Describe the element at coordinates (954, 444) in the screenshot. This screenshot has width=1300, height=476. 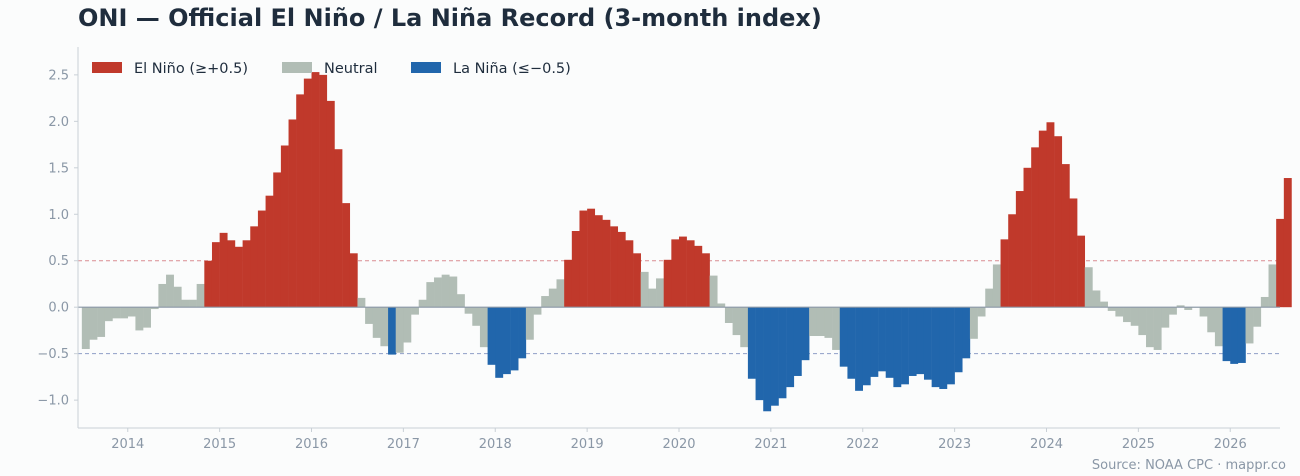
I see `x-tick-label: 2023` at that location.